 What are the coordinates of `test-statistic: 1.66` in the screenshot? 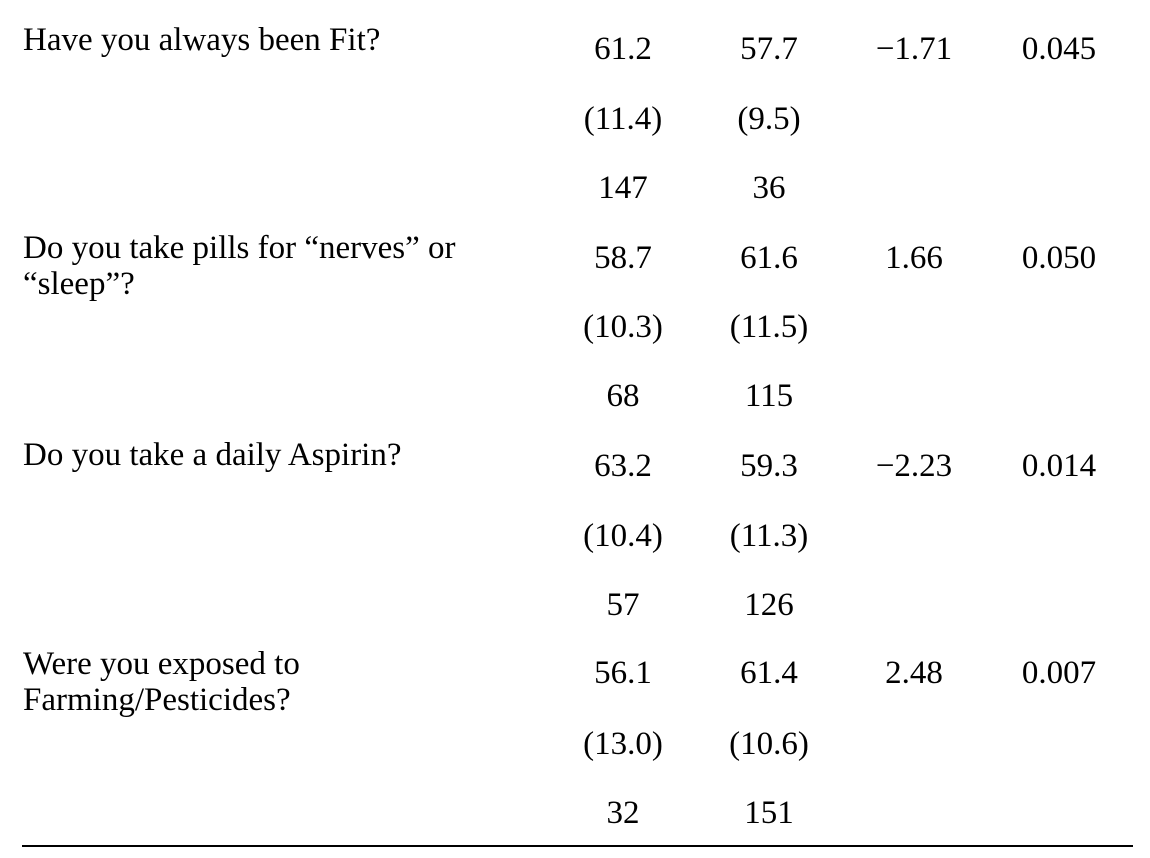 It's located at (914, 258).